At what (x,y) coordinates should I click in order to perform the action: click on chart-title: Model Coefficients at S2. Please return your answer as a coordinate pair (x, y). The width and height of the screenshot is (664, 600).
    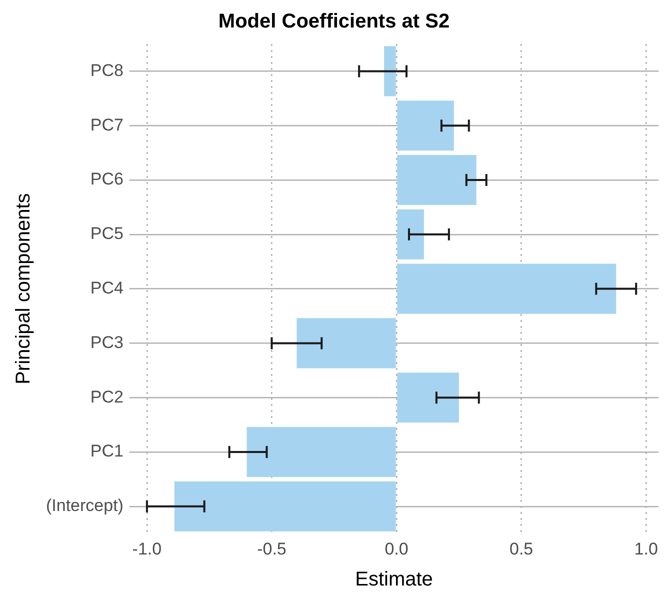
    Looking at the image, I should click on (334, 21).